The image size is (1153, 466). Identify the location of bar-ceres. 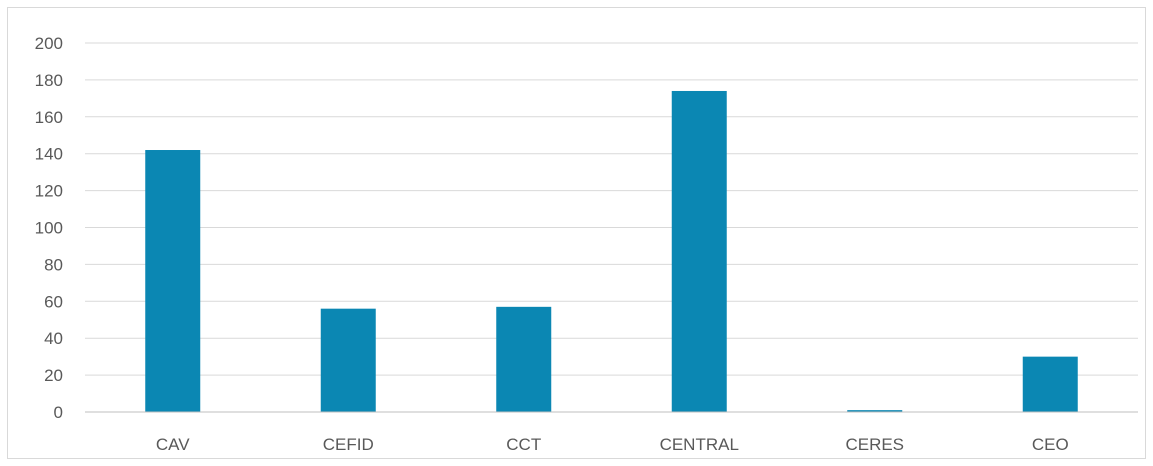
(875, 411).